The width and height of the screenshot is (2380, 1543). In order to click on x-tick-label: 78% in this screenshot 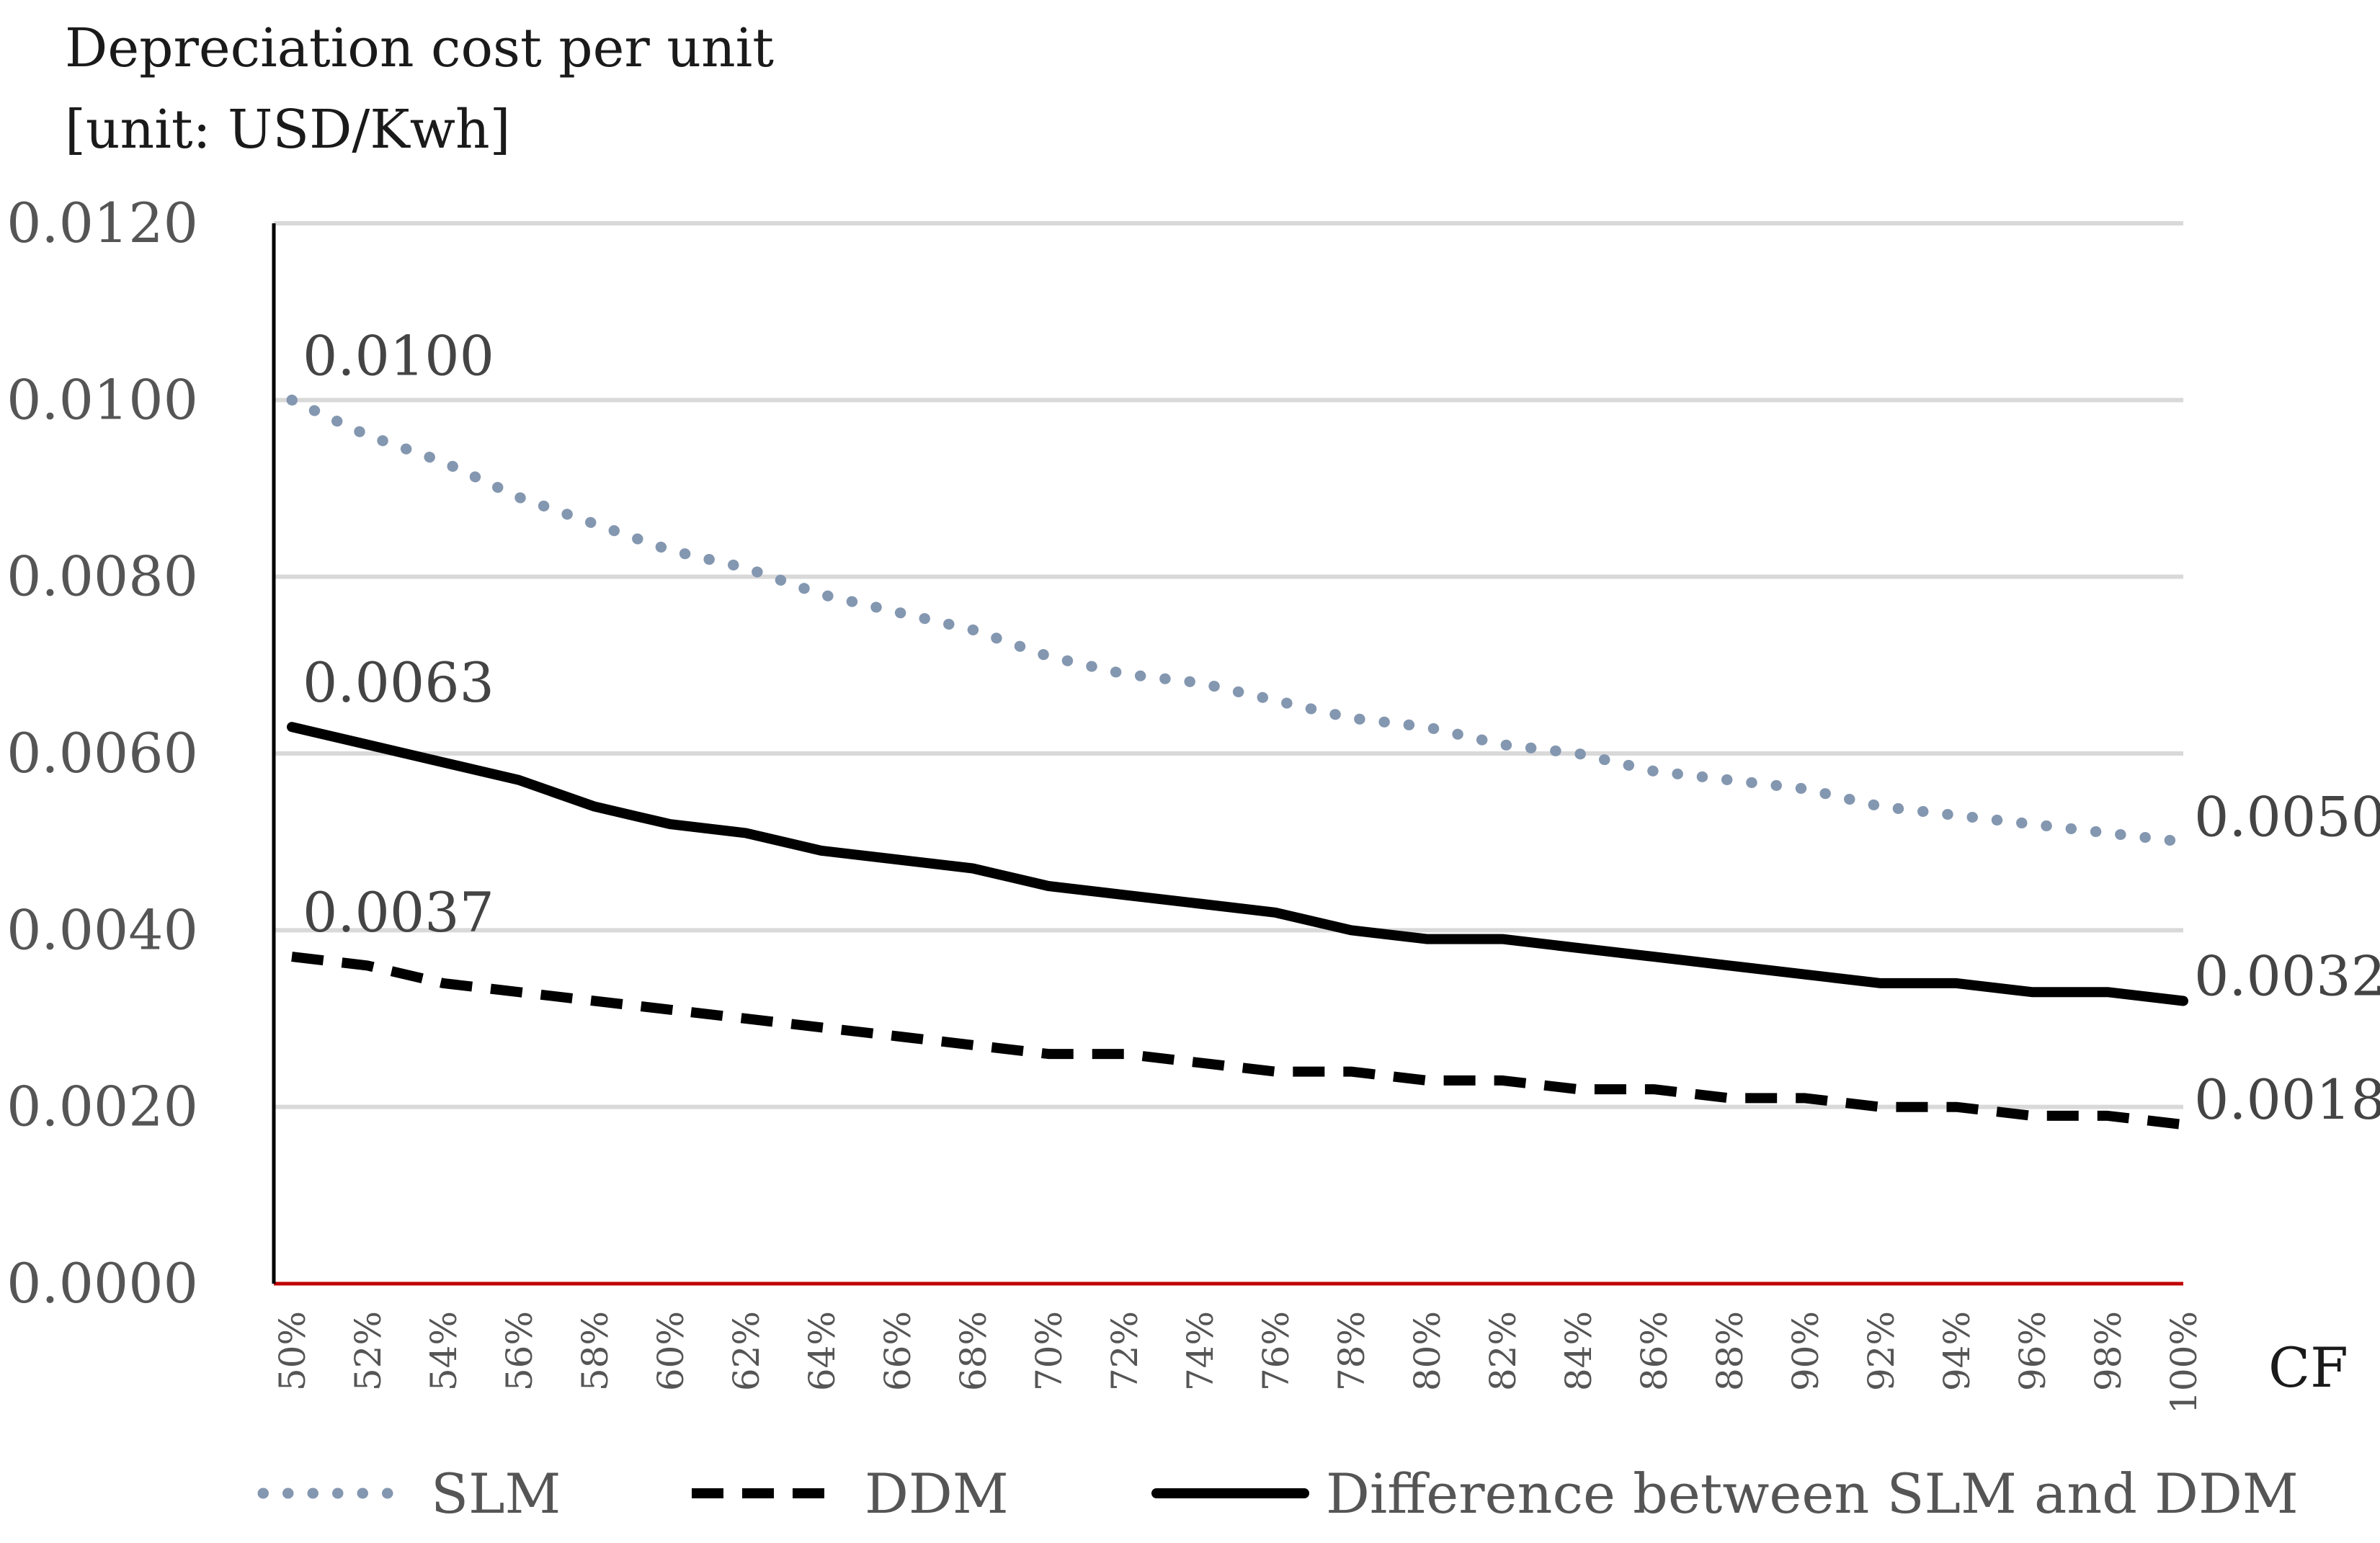, I will do `click(1352, 1351)`.